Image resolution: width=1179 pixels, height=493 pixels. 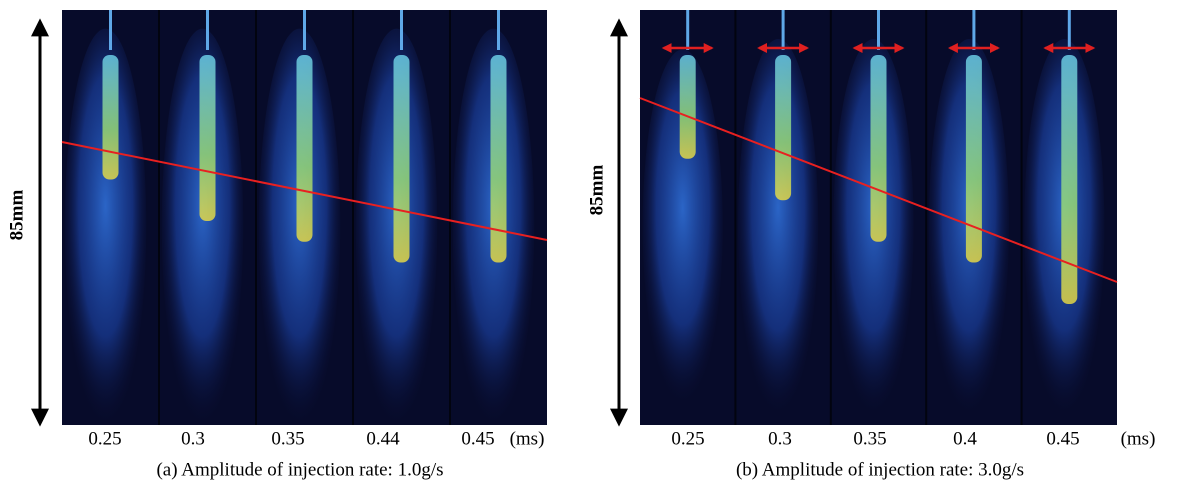 I want to click on time-label: 0.44, so click(x=383, y=438).